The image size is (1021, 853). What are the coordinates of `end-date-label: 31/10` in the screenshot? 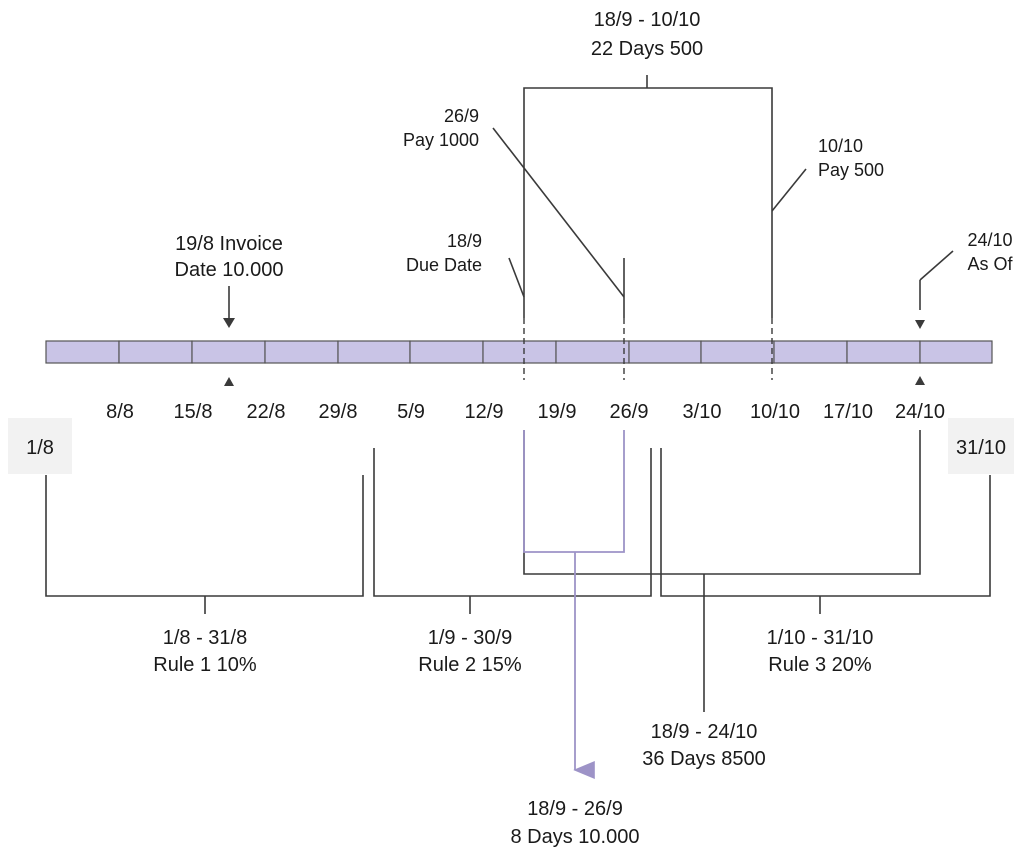 It's located at (981, 448).